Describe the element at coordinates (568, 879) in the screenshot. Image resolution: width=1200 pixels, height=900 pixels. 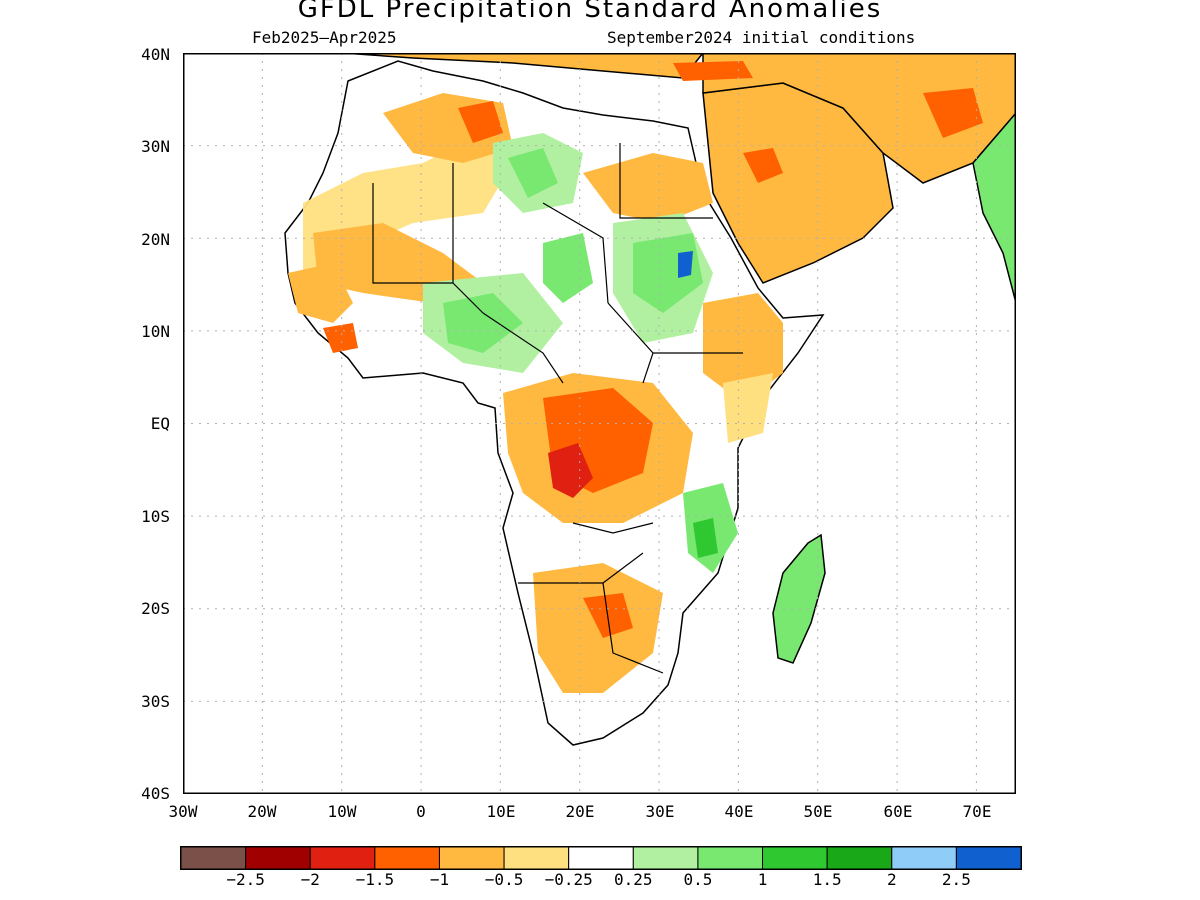
I see `colorbar-label-5: −0.25` at that location.